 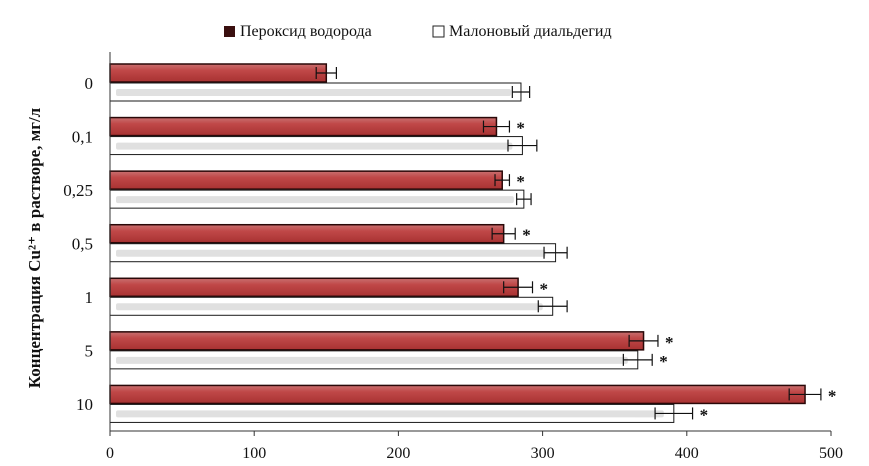 What do you see at coordinates (89, 297) in the screenshot?
I see `category-label: 1` at bounding box center [89, 297].